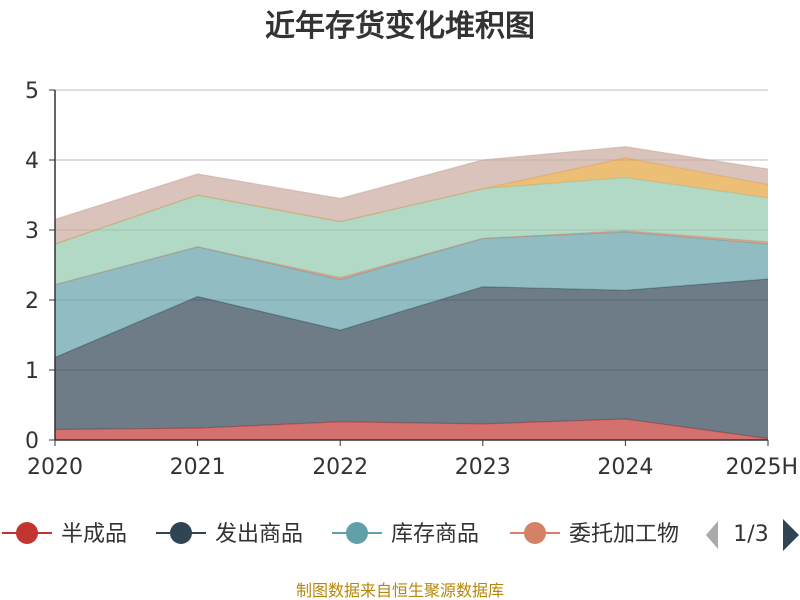  Describe the element at coordinates (340, 467) in the screenshot. I see `x-tick-label: 2022` at that location.